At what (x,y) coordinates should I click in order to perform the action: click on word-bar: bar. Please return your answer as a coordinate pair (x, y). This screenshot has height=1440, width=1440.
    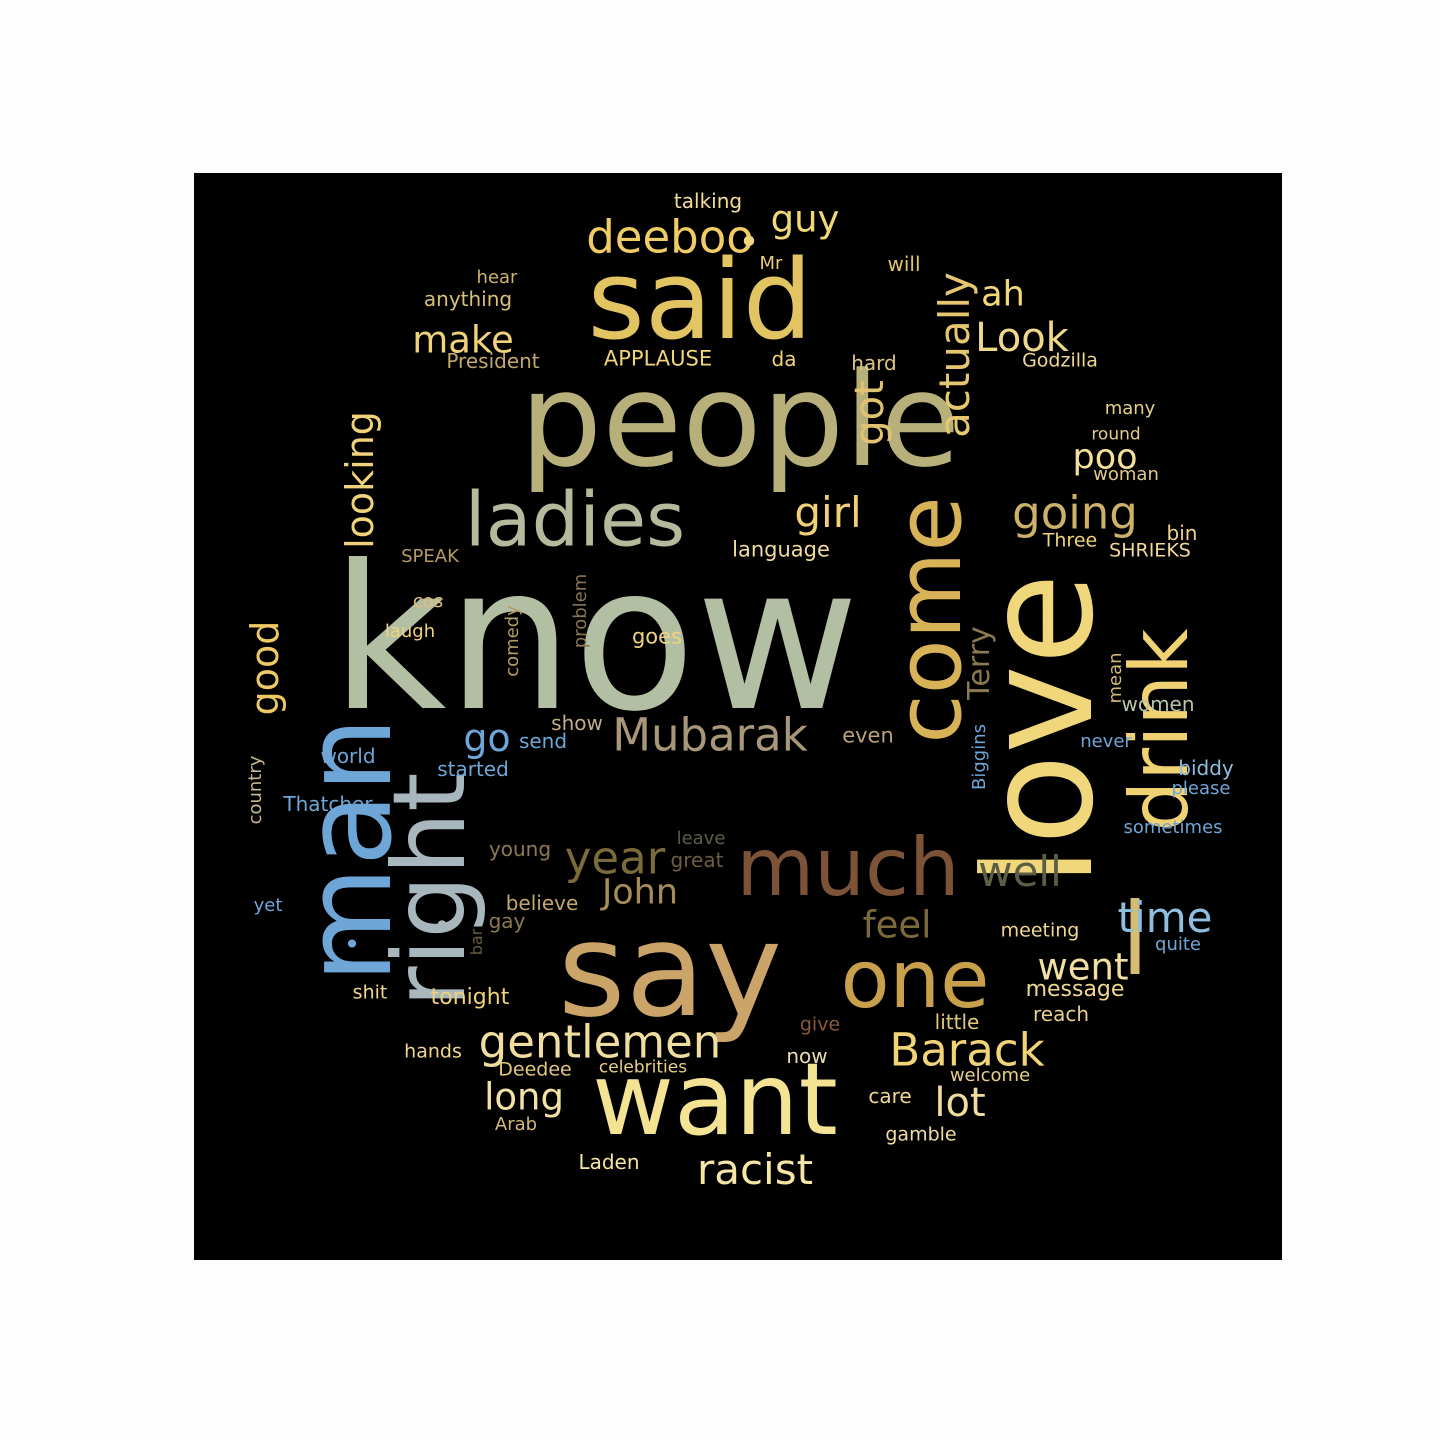
    Looking at the image, I should click on (476, 942).